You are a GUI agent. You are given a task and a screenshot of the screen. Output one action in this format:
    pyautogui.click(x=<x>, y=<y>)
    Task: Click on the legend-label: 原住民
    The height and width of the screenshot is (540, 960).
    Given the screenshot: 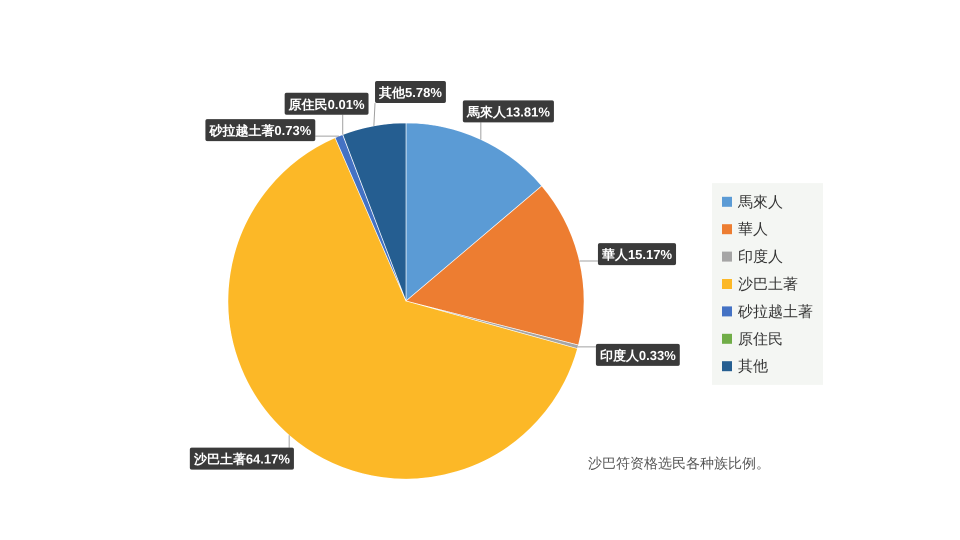 What is the action you would take?
    pyautogui.click(x=760, y=339)
    